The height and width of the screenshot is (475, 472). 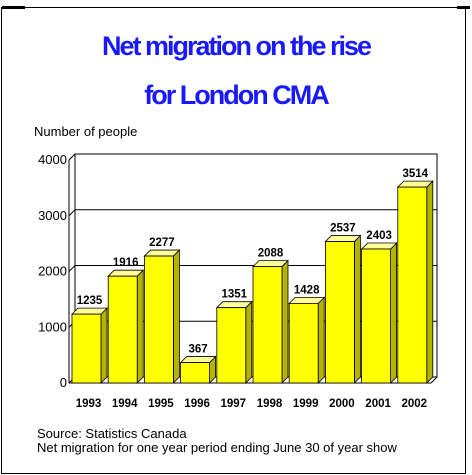 I want to click on data-label: 1351, so click(x=235, y=295).